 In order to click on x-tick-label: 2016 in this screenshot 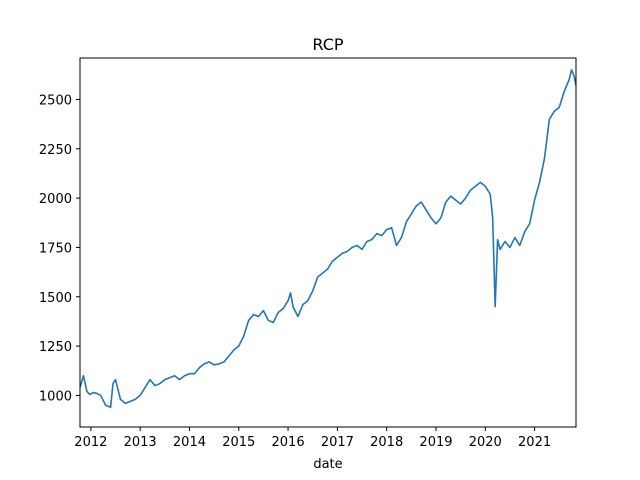, I will do `click(288, 442)`.